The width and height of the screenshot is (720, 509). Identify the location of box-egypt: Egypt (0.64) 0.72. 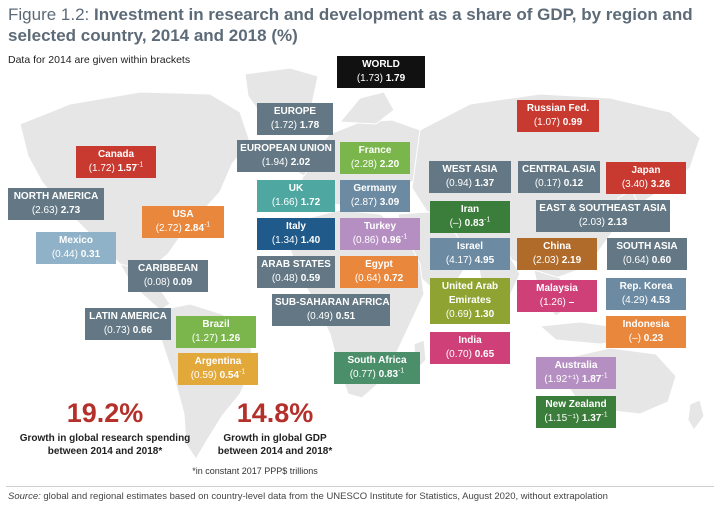
(379, 272).